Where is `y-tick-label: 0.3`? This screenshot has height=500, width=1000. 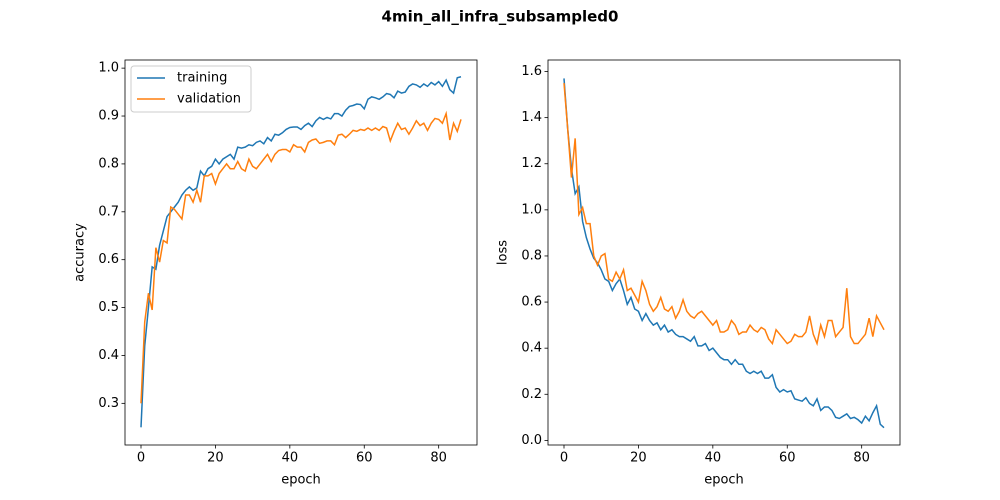
y-tick-label: 0.3 is located at coordinates (108, 403).